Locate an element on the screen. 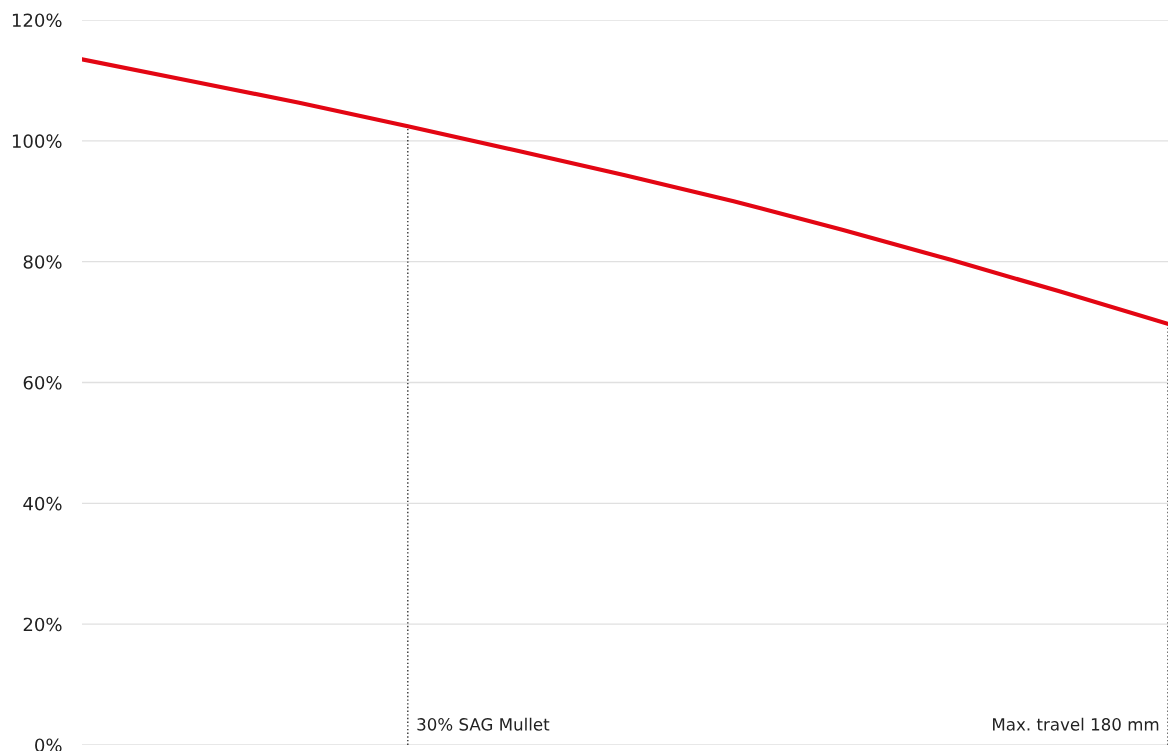 The width and height of the screenshot is (1173, 751). y-tick-label: 80% is located at coordinates (42, 262).